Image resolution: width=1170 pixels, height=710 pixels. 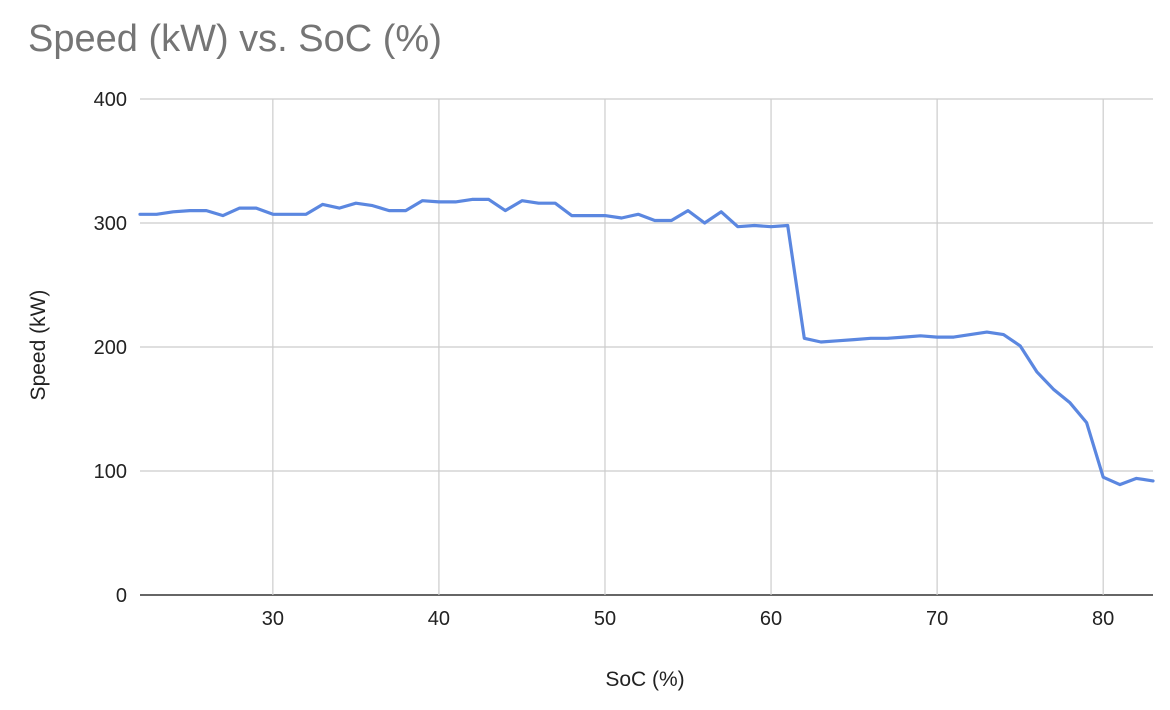 What do you see at coordinates (110, 472) in the screenshot?
I see `y-tick-label: 100` at bounding box center [110, 472].